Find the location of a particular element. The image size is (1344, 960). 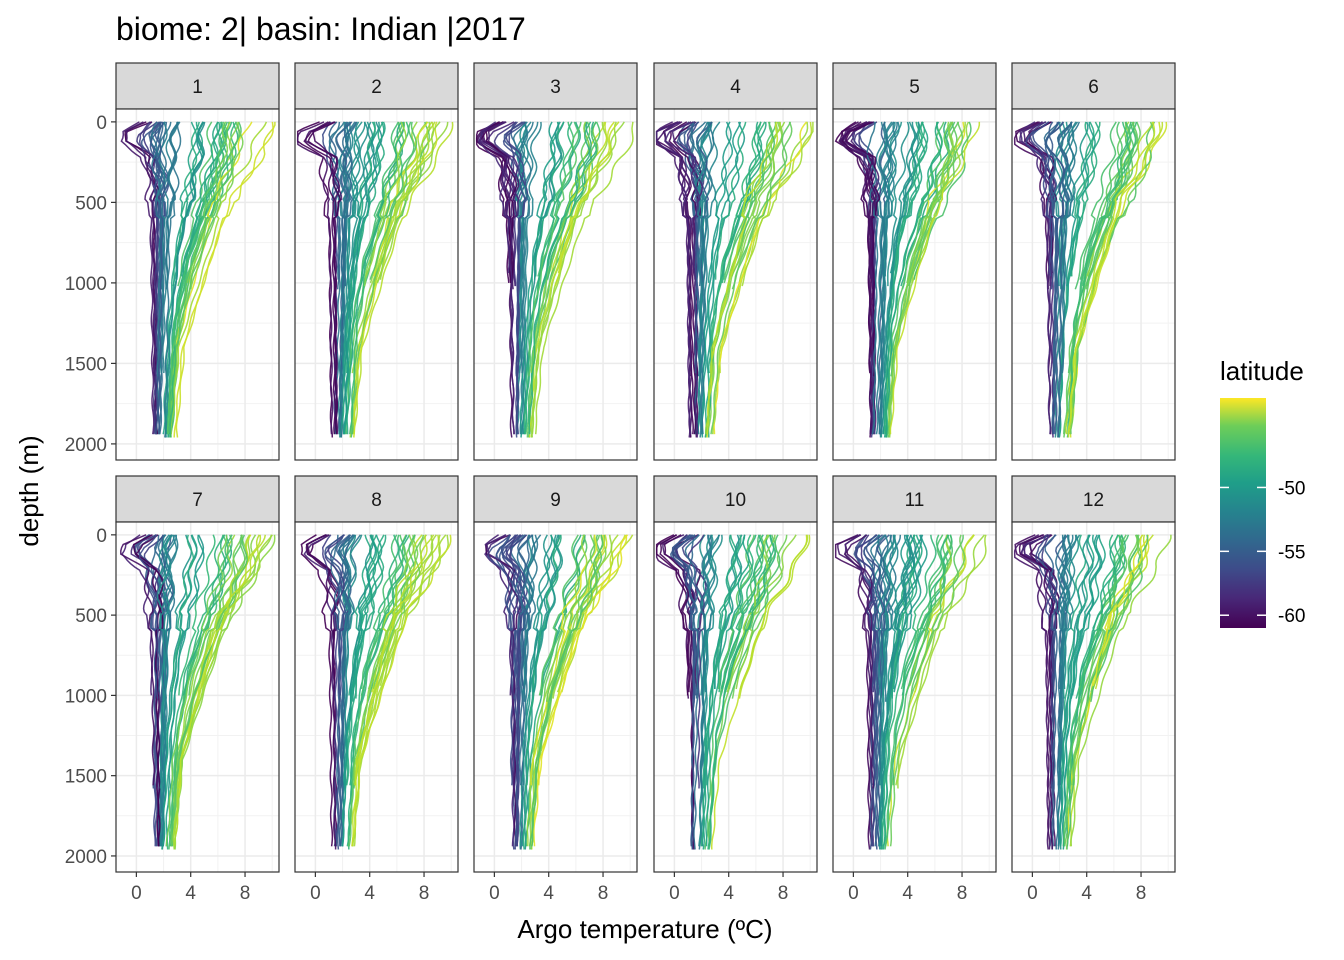

panel-1: 1 0 500 1000 1500 2000 is located at coordinates (172, 261).